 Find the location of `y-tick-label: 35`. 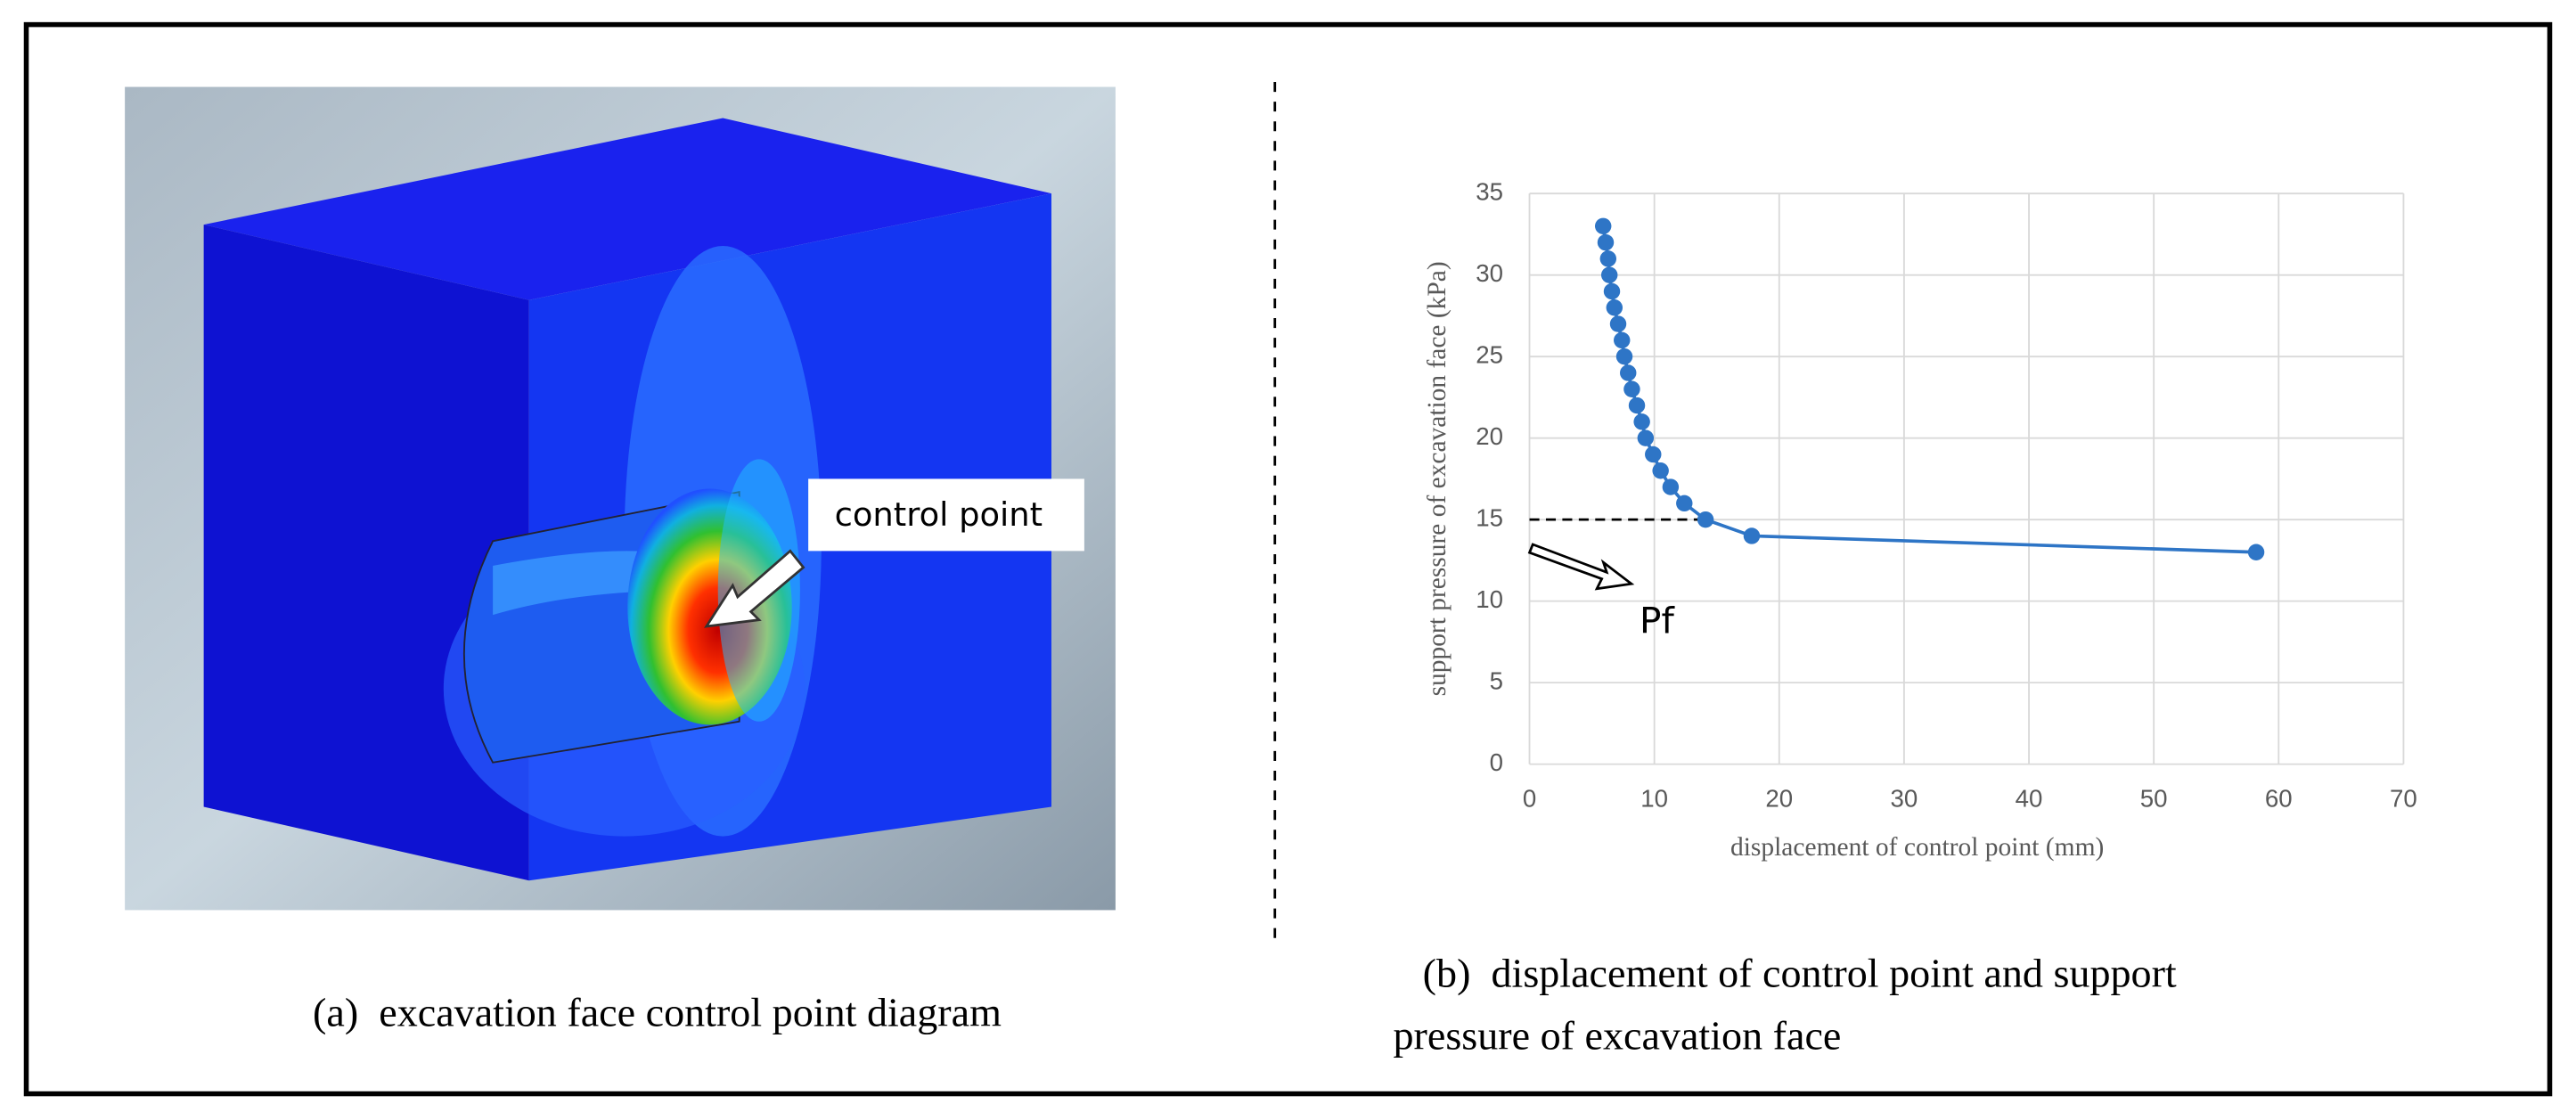

y-tick-label: 35 is located at coordinates (1489, 191).